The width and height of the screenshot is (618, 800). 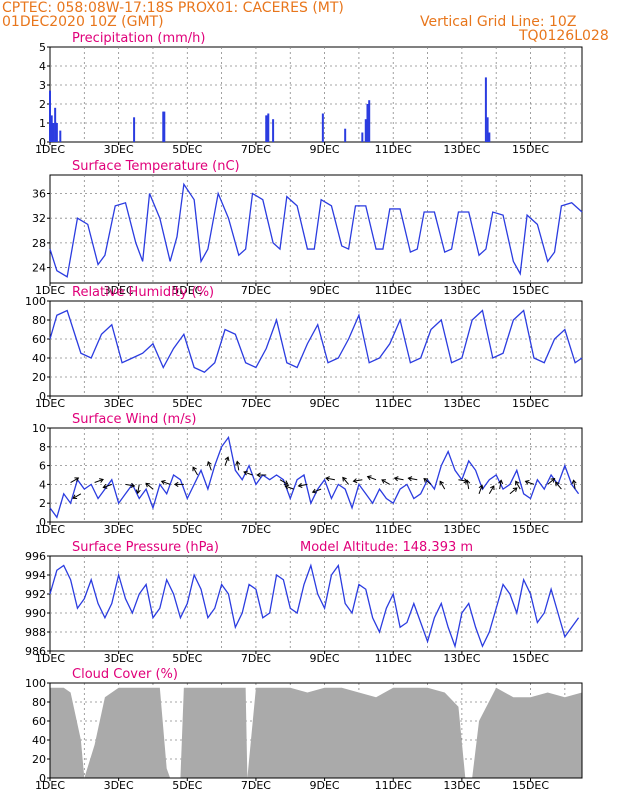 What do you see at coordinates (35, 556) in the screenshot?
I see `y-tick-label: 996` at bounding box center [35, 556].